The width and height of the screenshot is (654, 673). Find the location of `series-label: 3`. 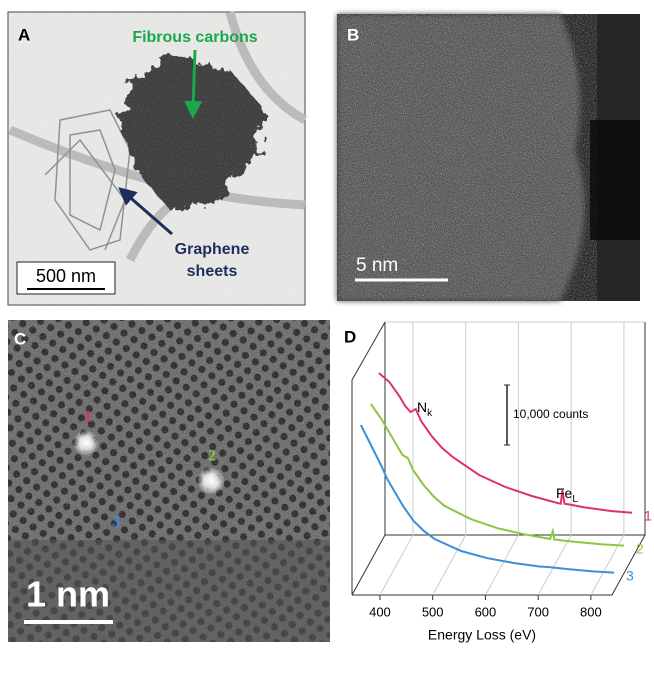

series-label: 3 is located at coordinates (630, 575).